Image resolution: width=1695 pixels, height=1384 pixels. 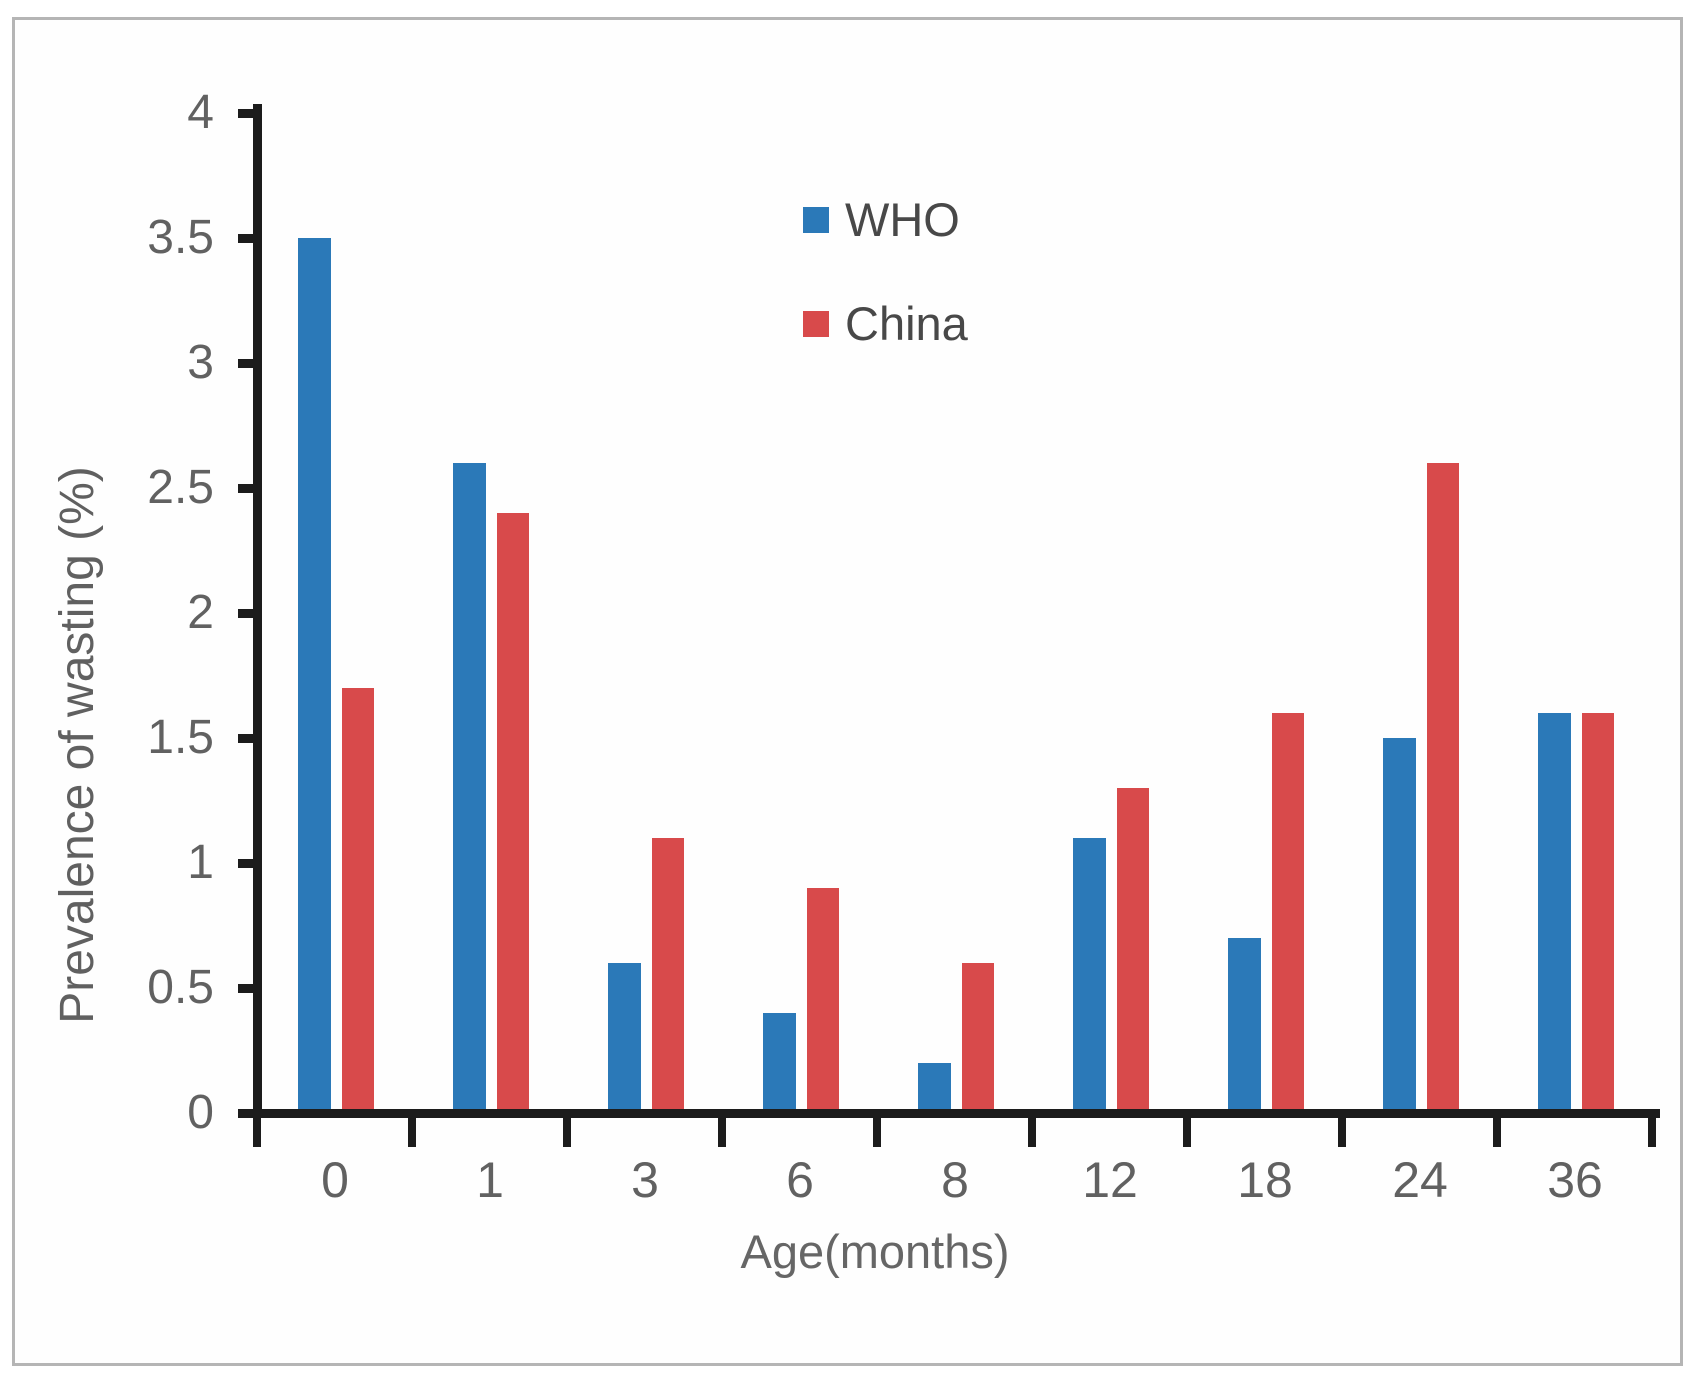 I want to click on who-series-swatch, so click(x=816, y=220).